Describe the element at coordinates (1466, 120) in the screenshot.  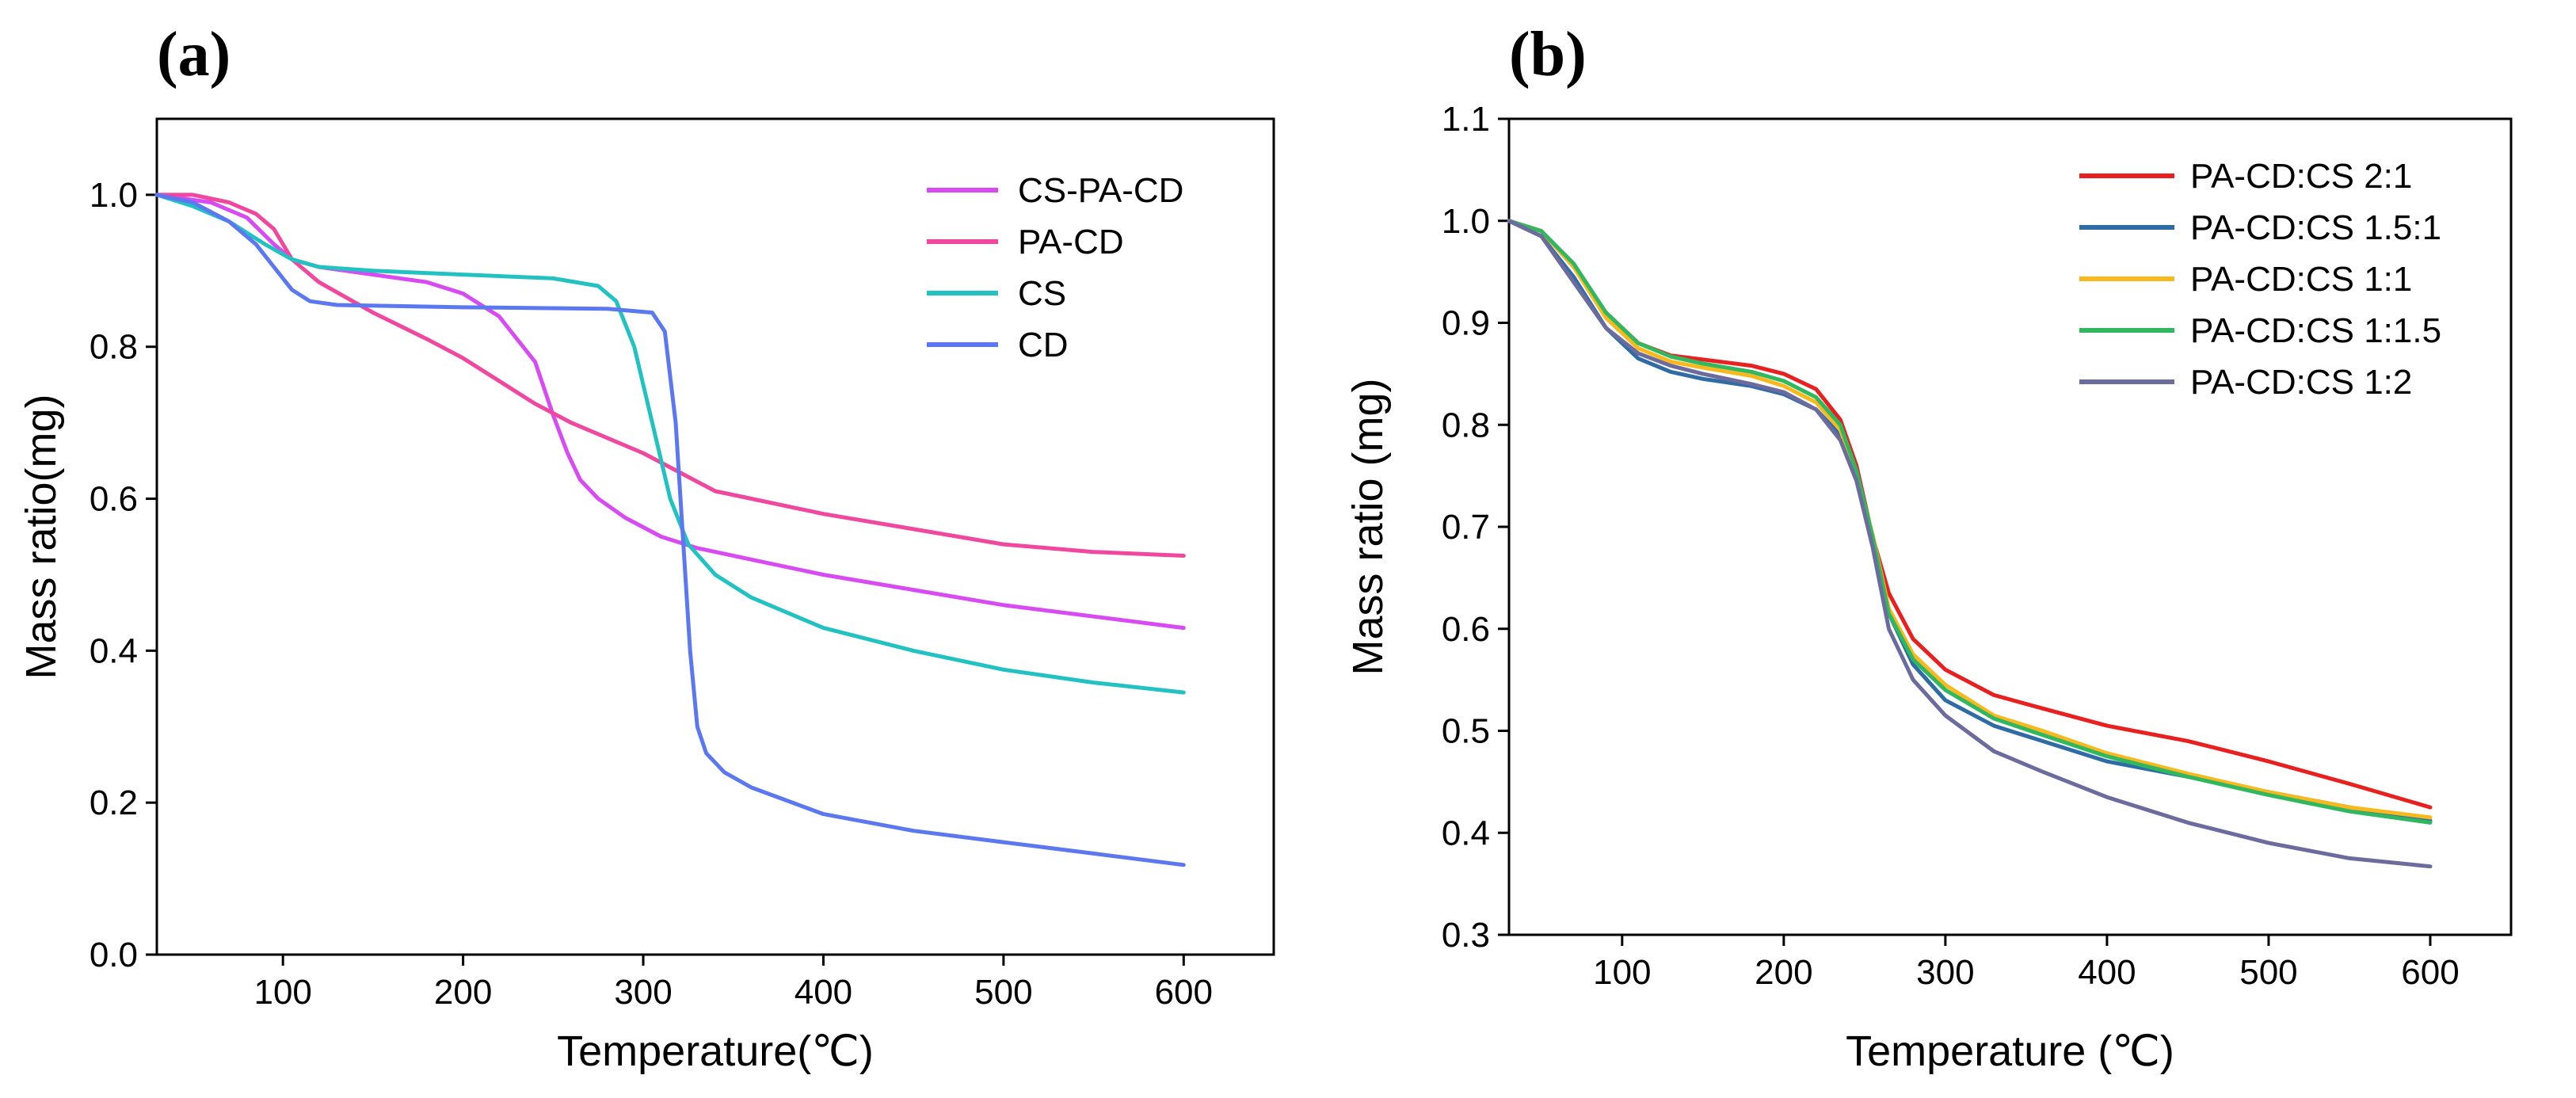
I see `y-tick-label: 1.1` at that location.